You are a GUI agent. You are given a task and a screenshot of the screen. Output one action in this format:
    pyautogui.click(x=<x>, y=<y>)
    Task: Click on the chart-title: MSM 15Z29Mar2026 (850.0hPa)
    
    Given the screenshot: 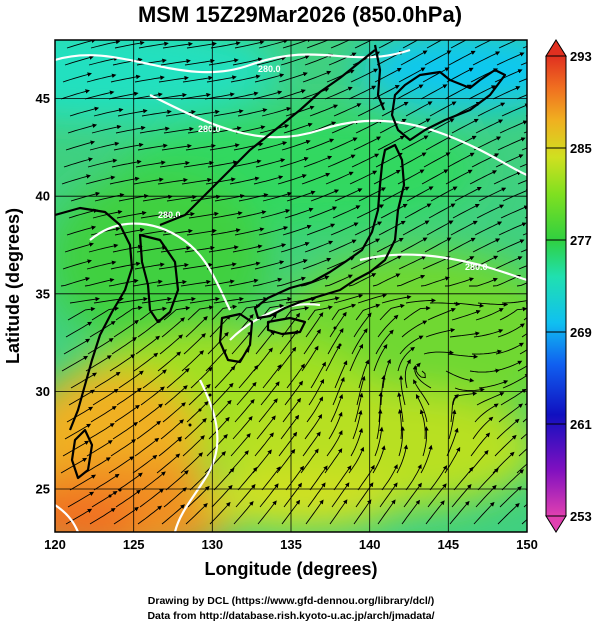 What is the action you would take?
    pyautogui.click(x=300, y=14)
    